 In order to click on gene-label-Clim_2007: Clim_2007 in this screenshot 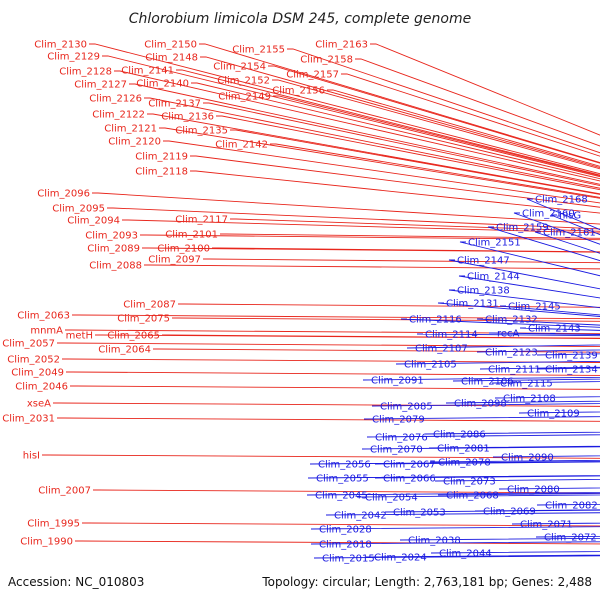, I will do `click(64, 491)`.